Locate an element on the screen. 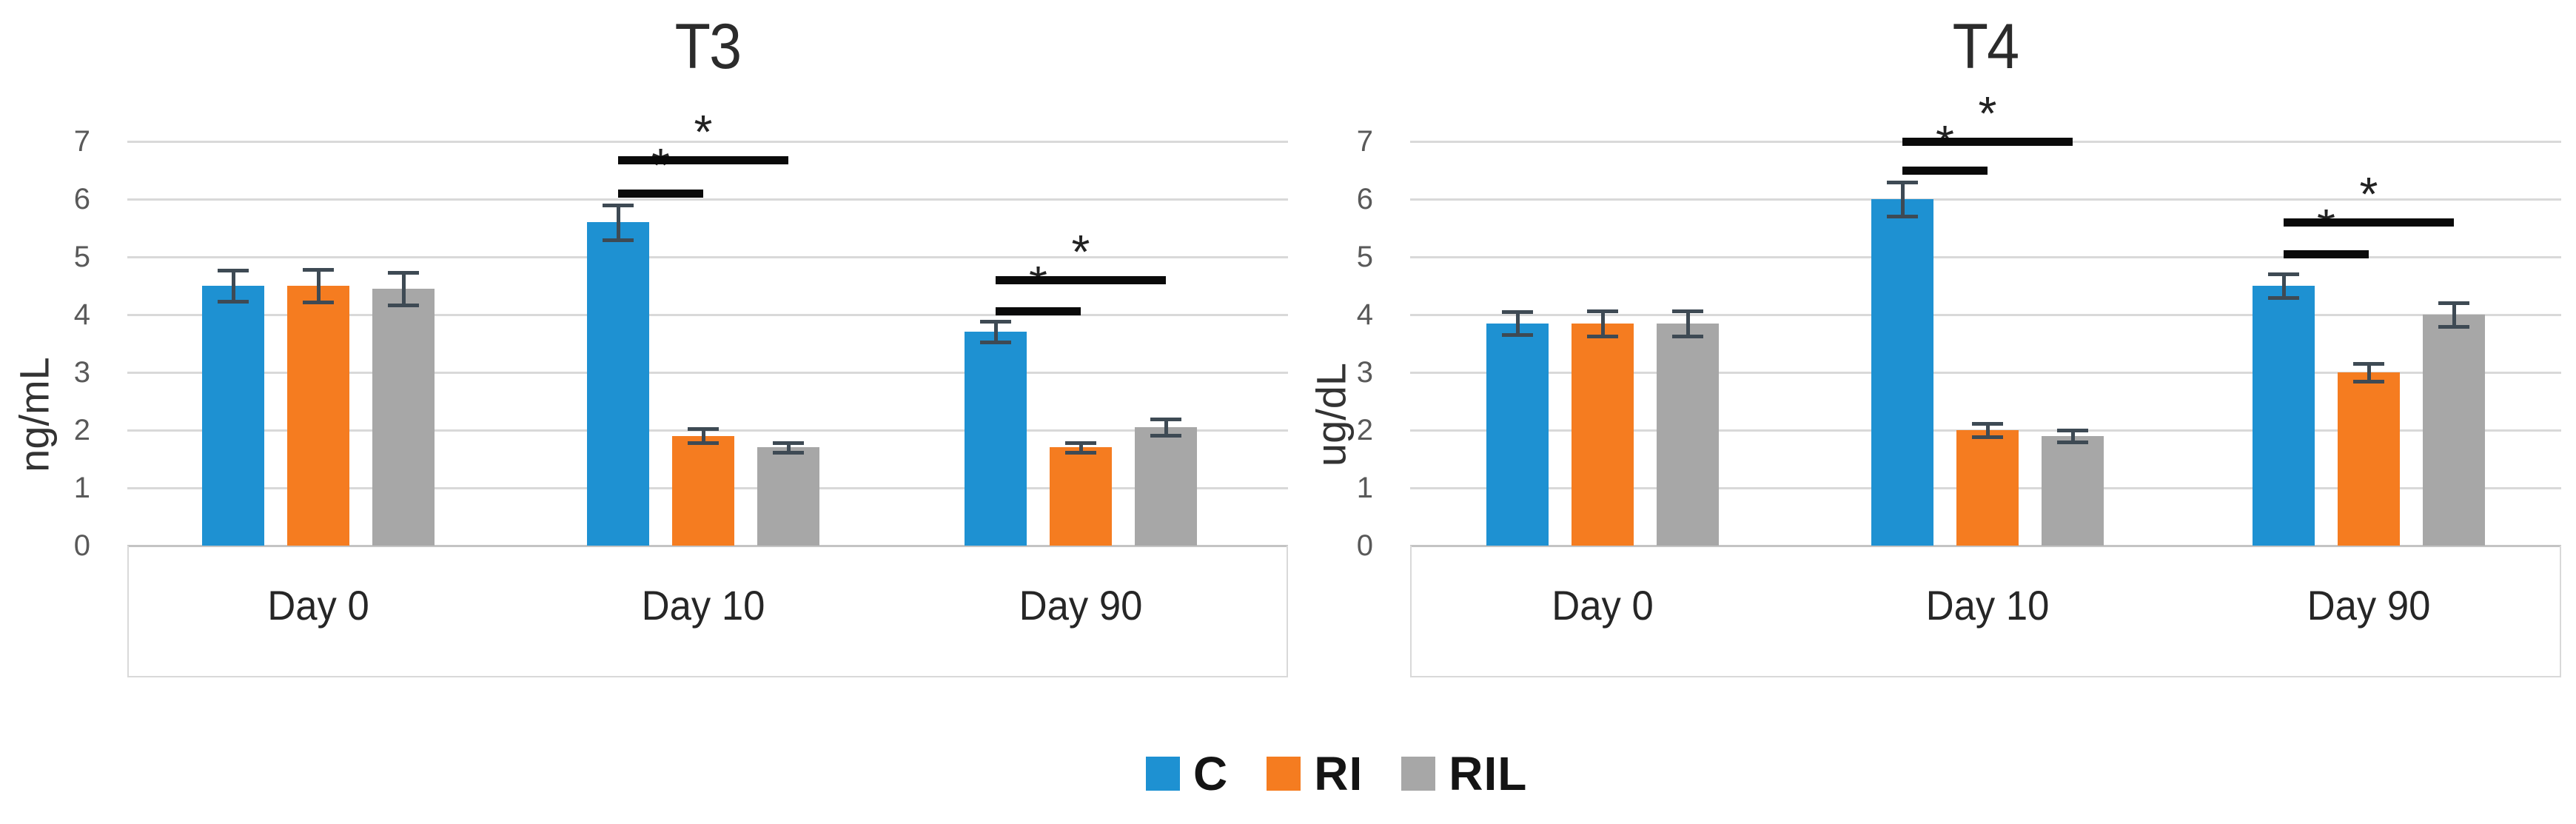 The image size is (2576, 824). y-tick-label-1: 1 is located at coordinates (81, 488).